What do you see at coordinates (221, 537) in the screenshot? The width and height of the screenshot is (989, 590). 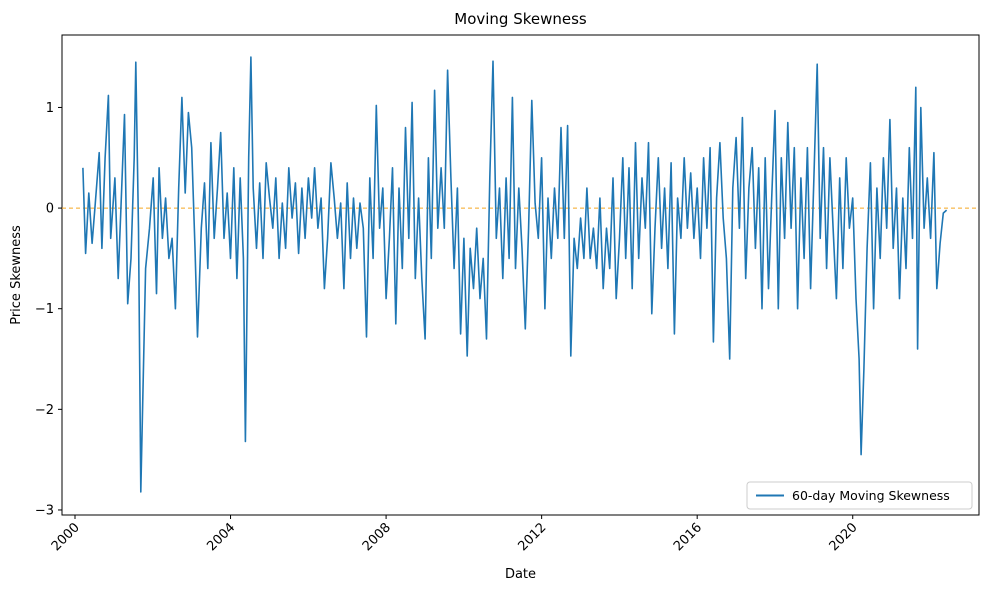 I see `x-tick-label: 2004` at bounding box center [221, 537].